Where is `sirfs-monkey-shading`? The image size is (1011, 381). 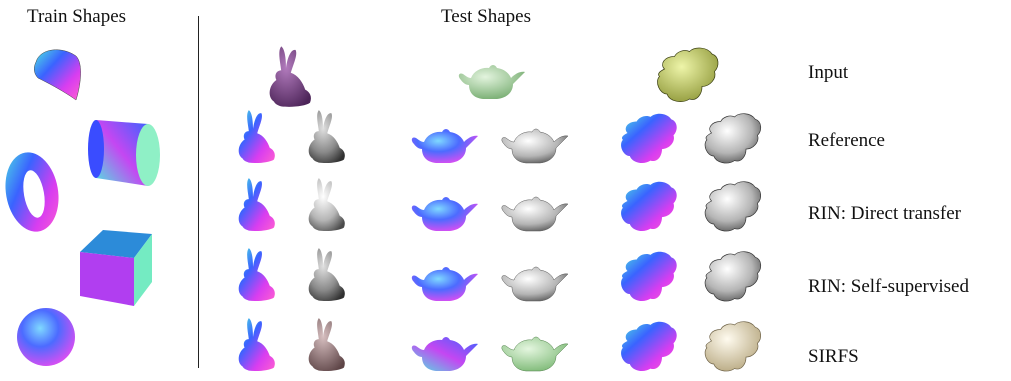
sirfs-monkey-shading is located at coordinates (733, 346).